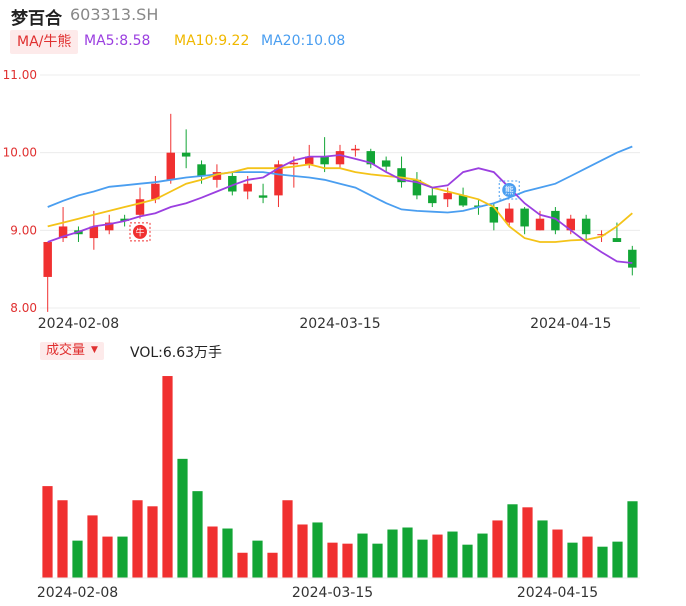 The image size is (686, 606). Describe the element at coordinates (212, 41) in the screenshot. I see `ma10-value: MA10:9.22` at that location.